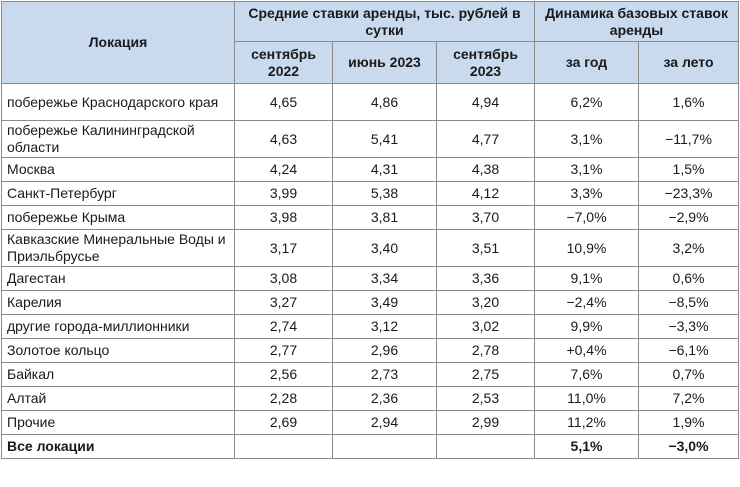  I want to click on cell-jun2023: 2,73, so click(384, 374).